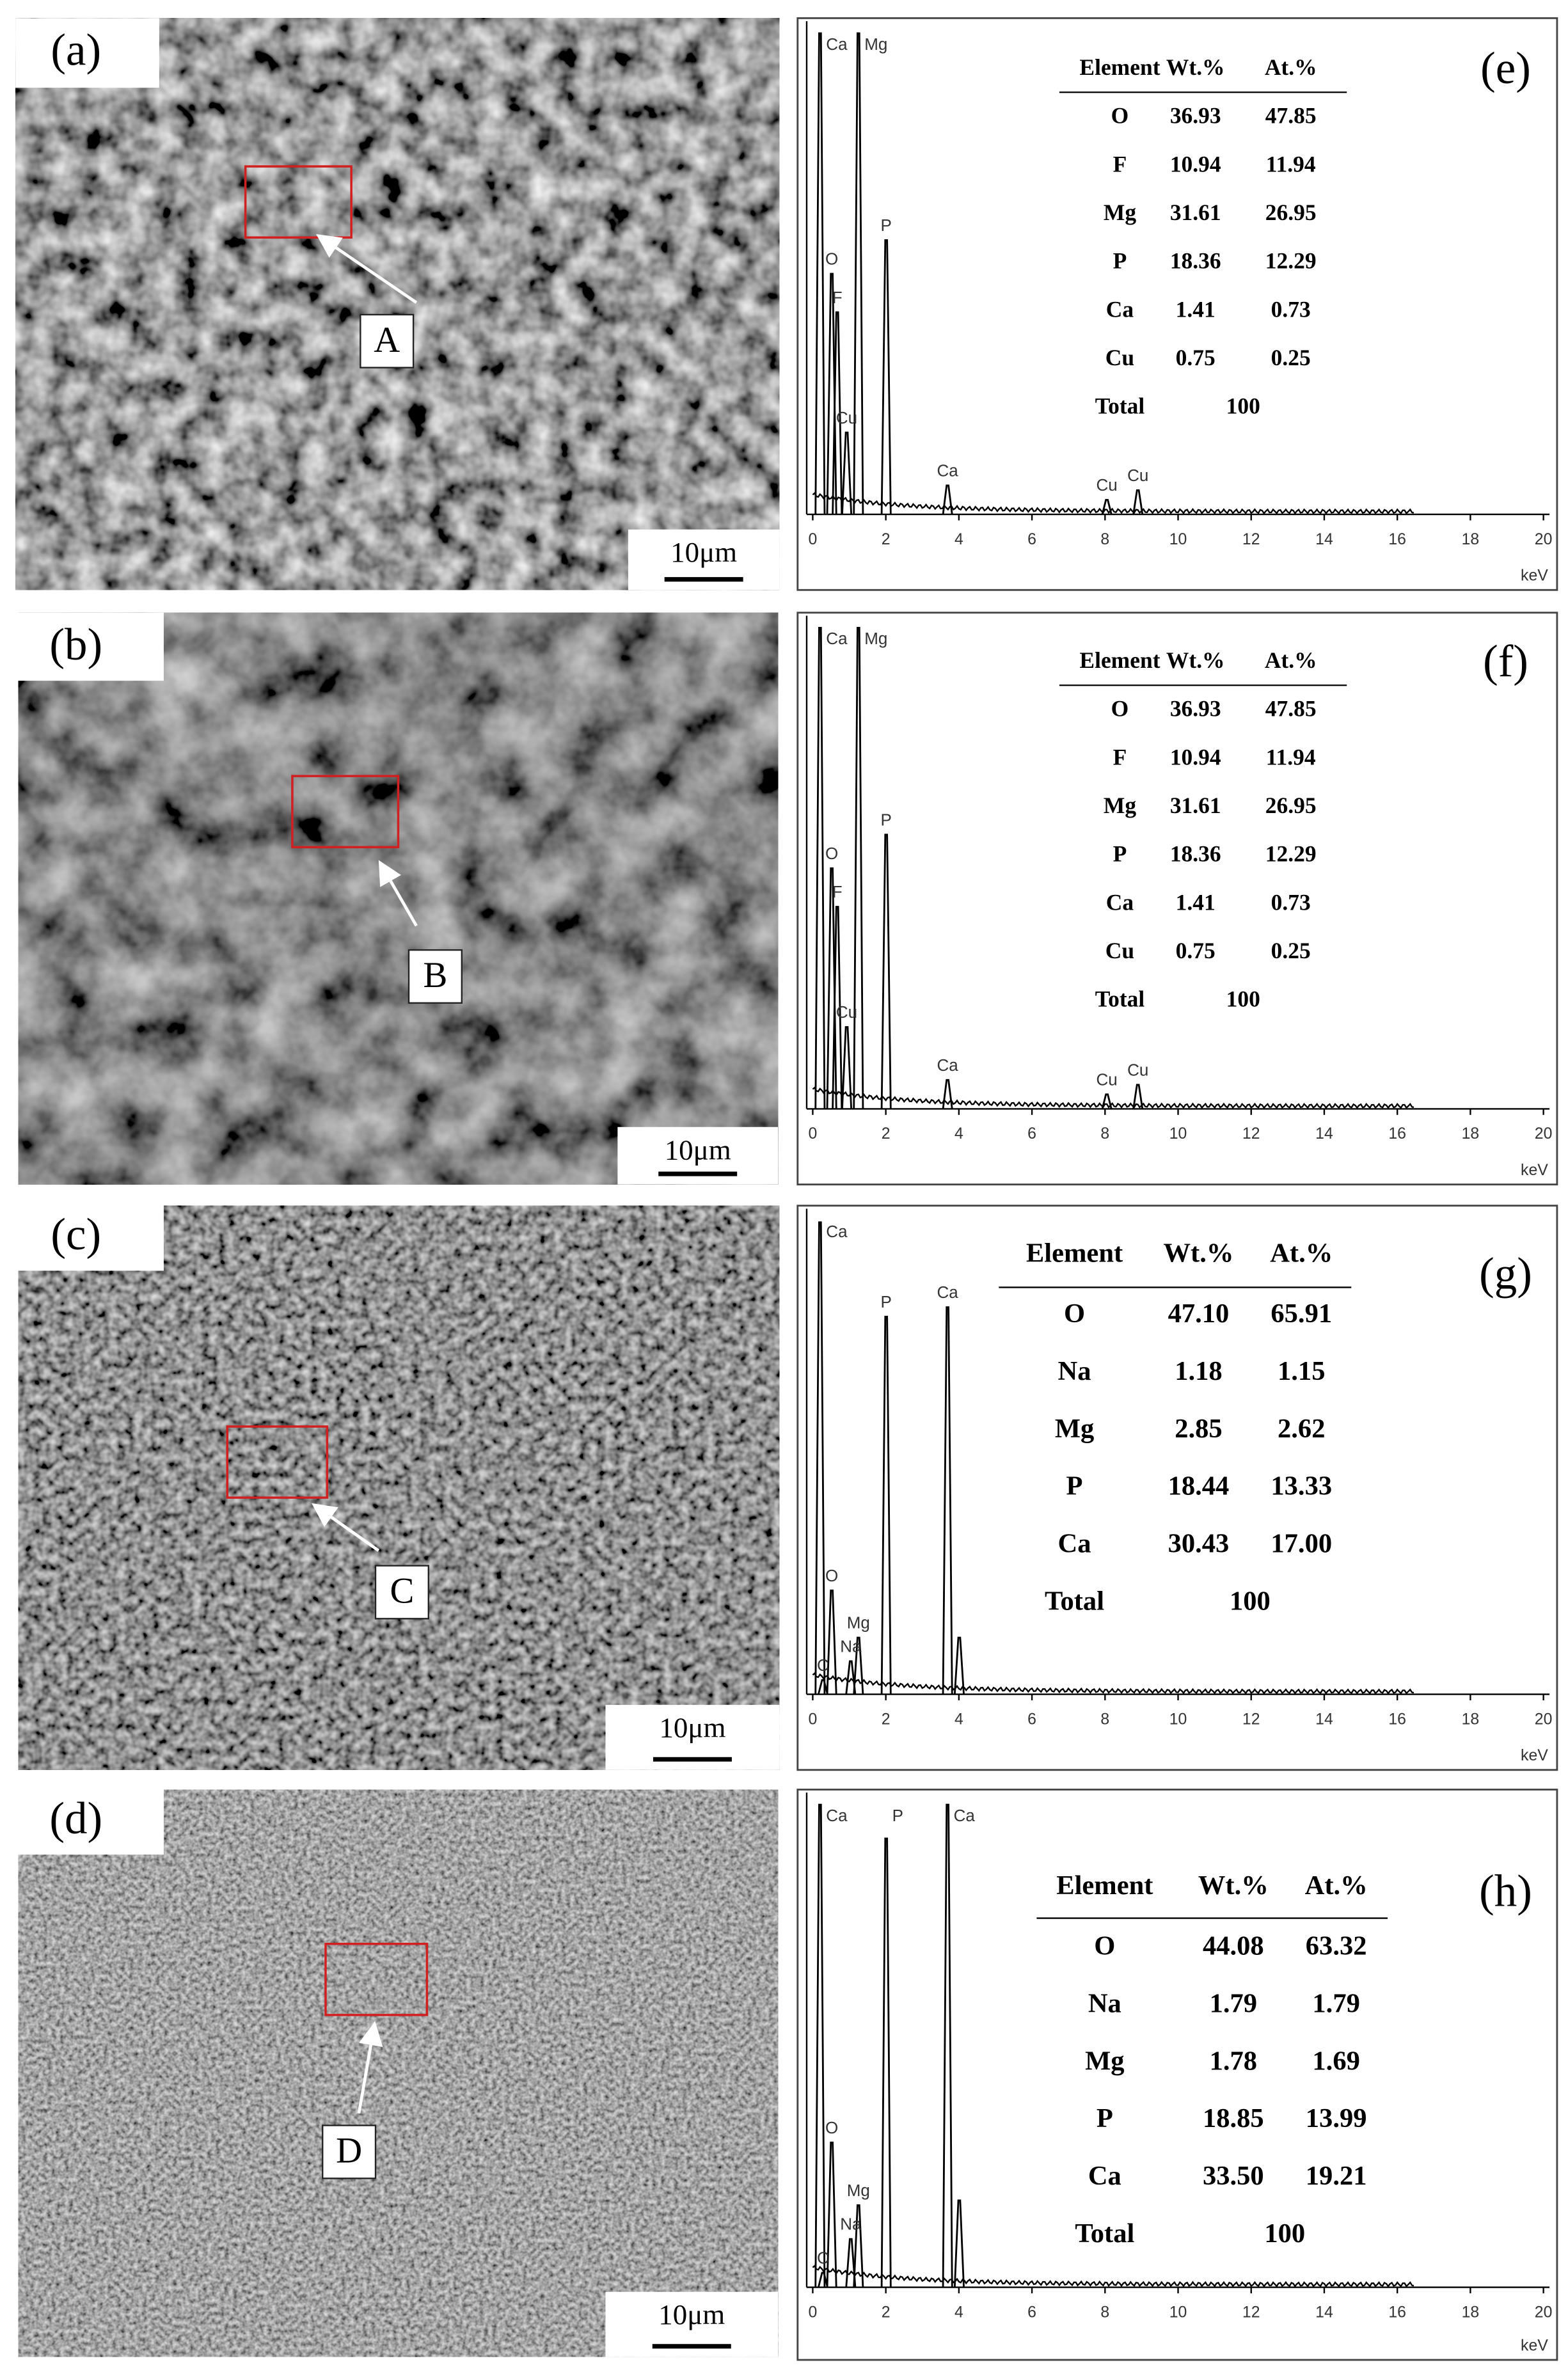 This screenshot has width=1568, height=2372. I want to click on table-cell: 13.33, so click(1301, 1486).